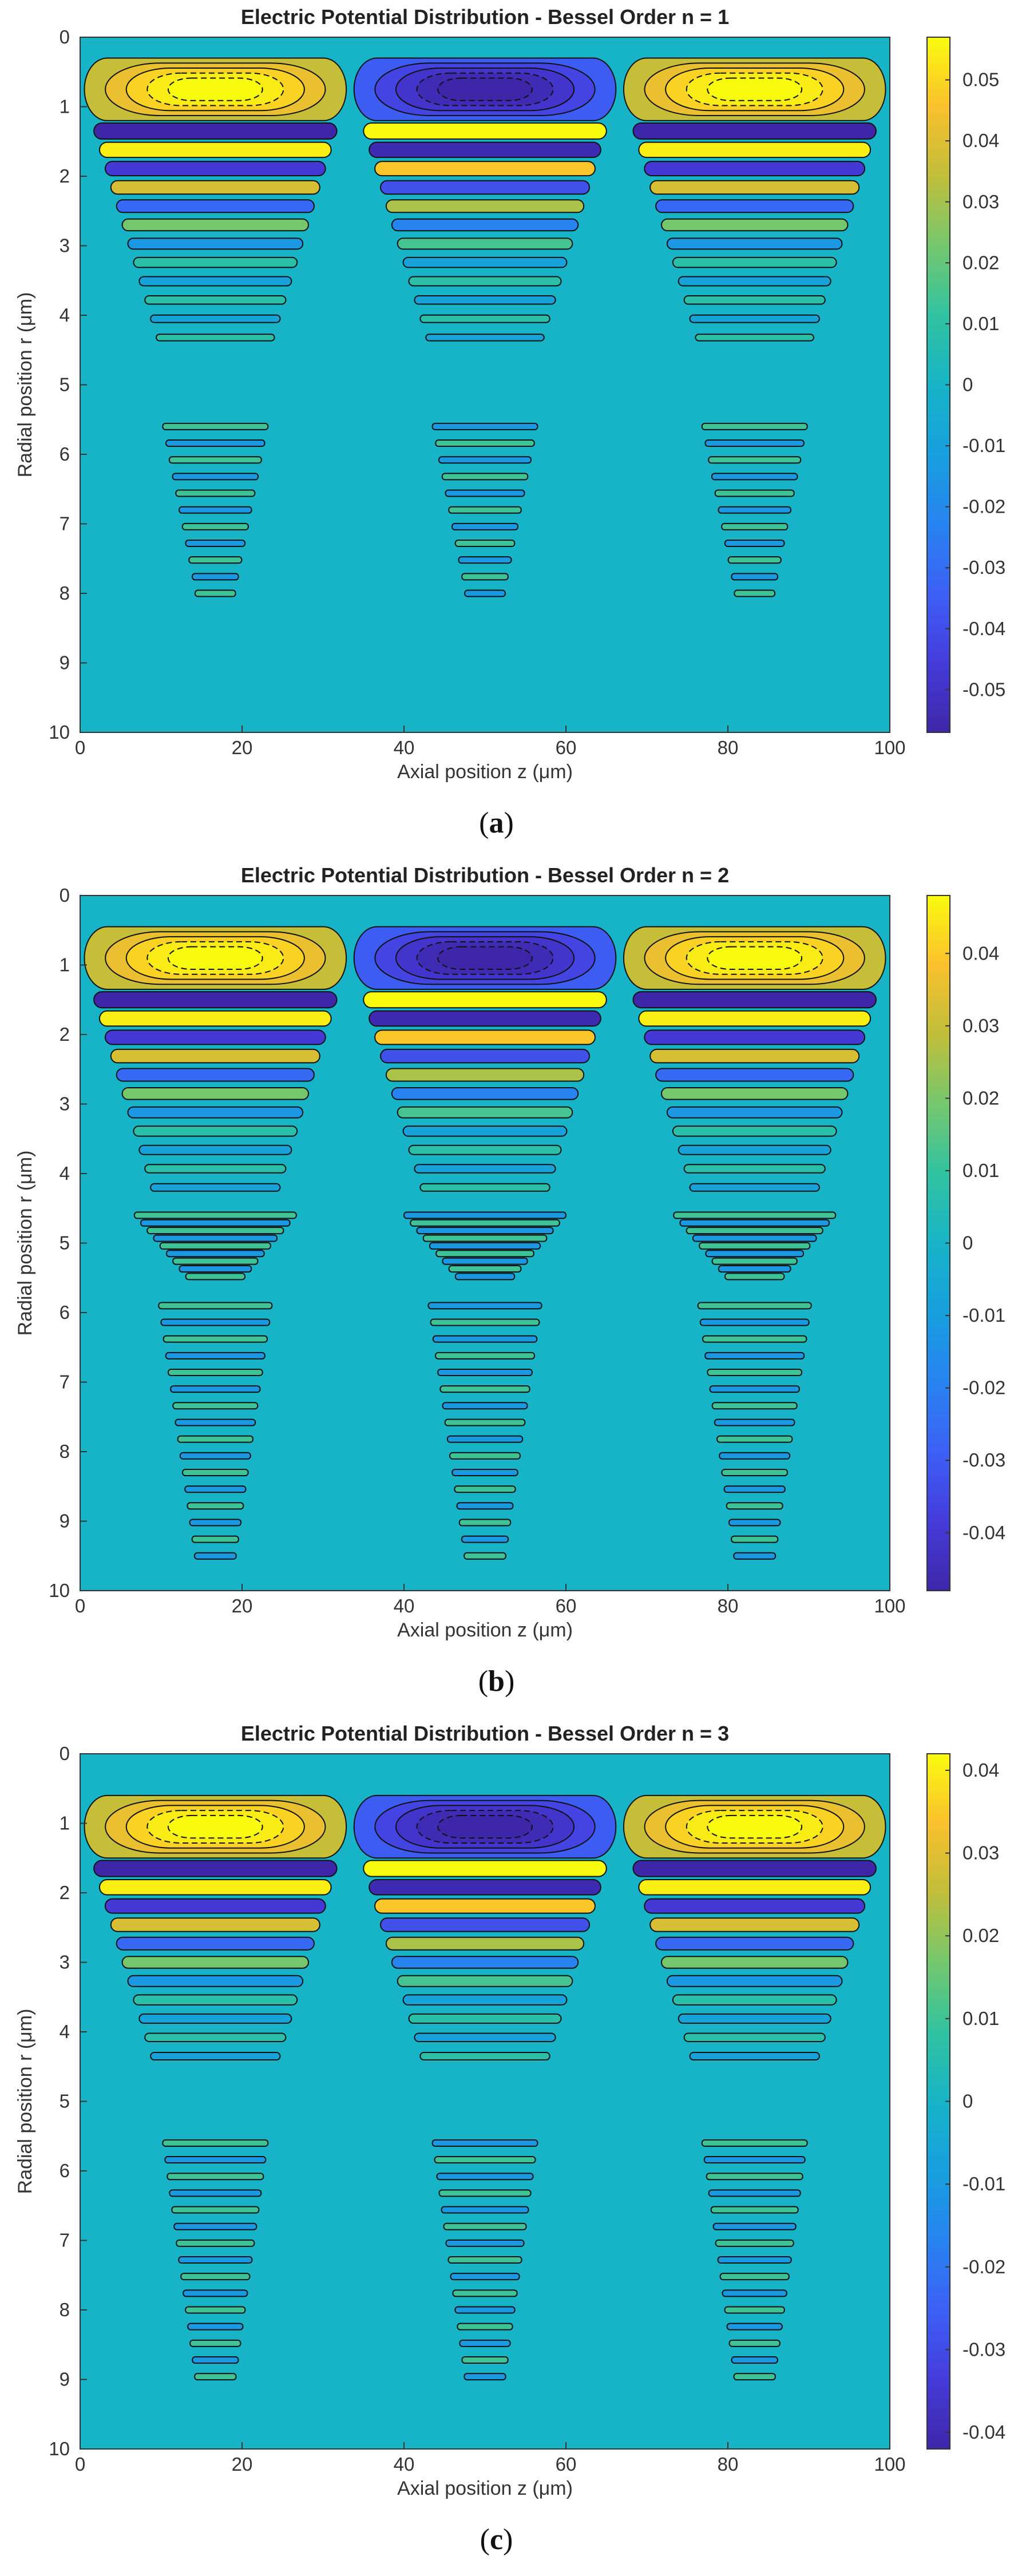 The height and width of the screenshot is (2576, 1010). Describe the element at coordinates (65, 2170) in the screenshot. I see `y-tick-label: 6` at that location.